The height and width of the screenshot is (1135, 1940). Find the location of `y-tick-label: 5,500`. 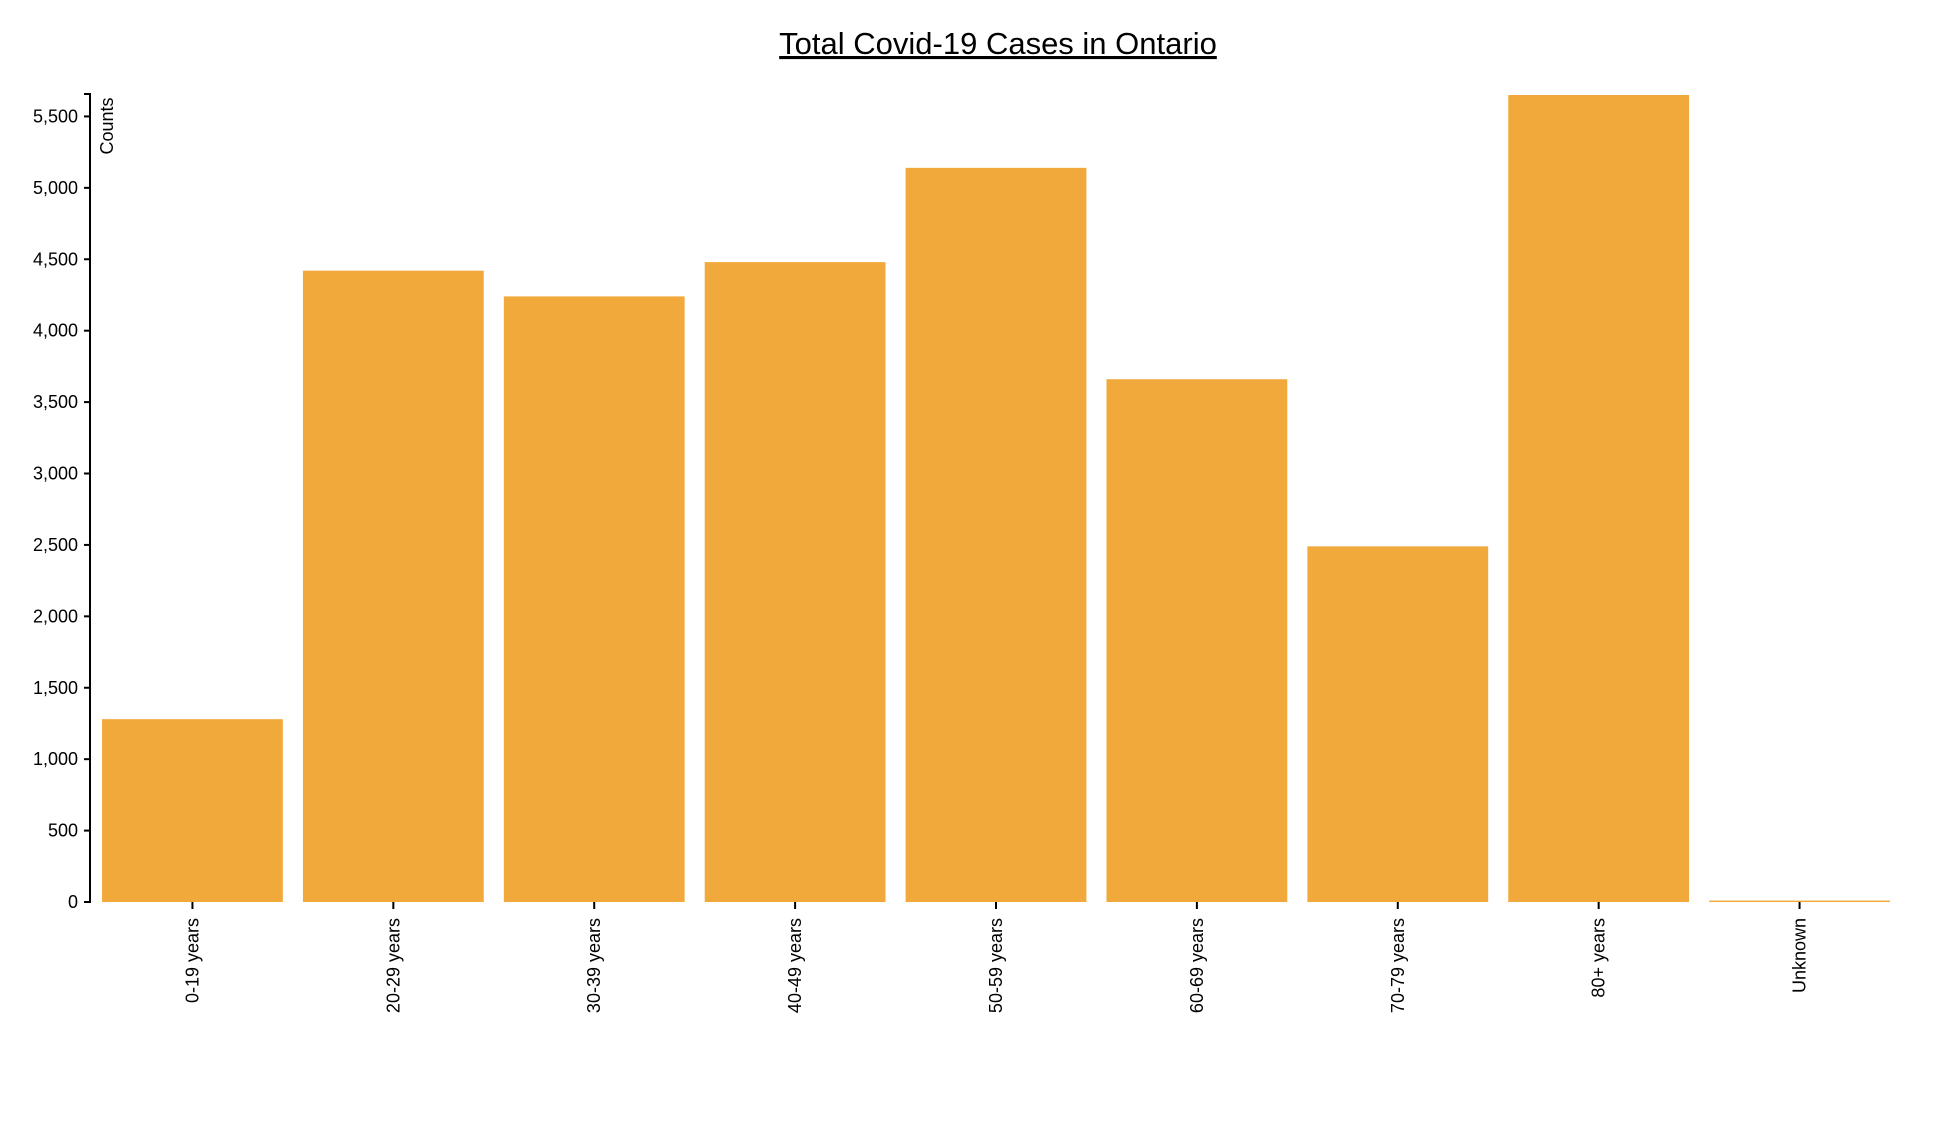

y-tick-label: 5,500 is located at coordinates (55, 116).